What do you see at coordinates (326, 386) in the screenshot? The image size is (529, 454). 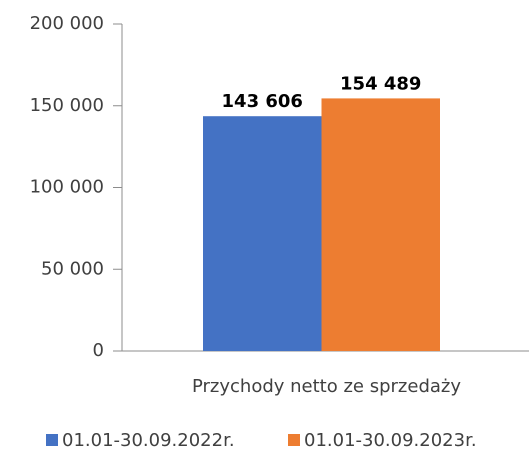 I see `x-tick-label: Przychody netto ze sprzedaży` at bounding box center [326, 386].